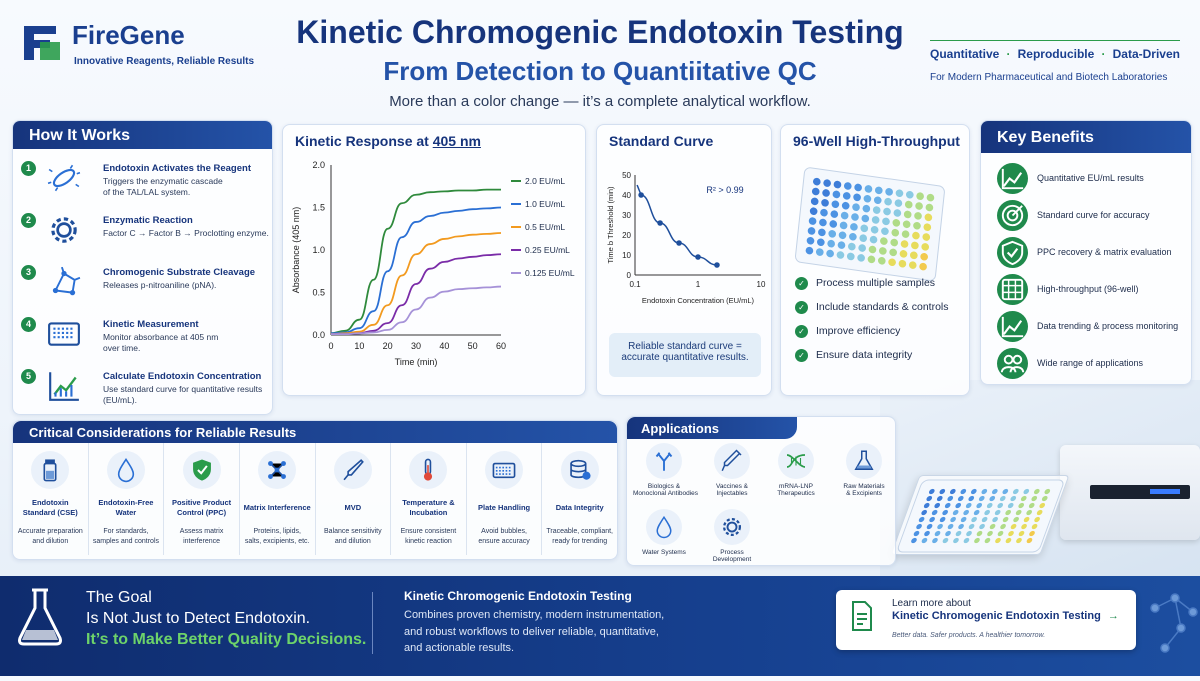  I want to click on application-item: mRNA-LNP Therapeutics, so click(796, 470).